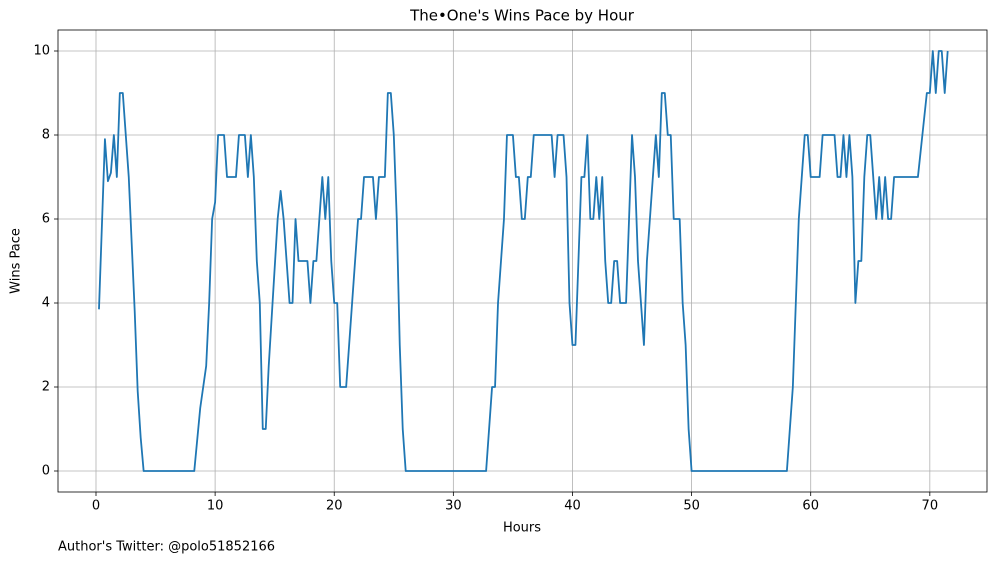 This screenshot has width=997, height=562. I want to click on x-axis-label: Hours, so click(522, 528).